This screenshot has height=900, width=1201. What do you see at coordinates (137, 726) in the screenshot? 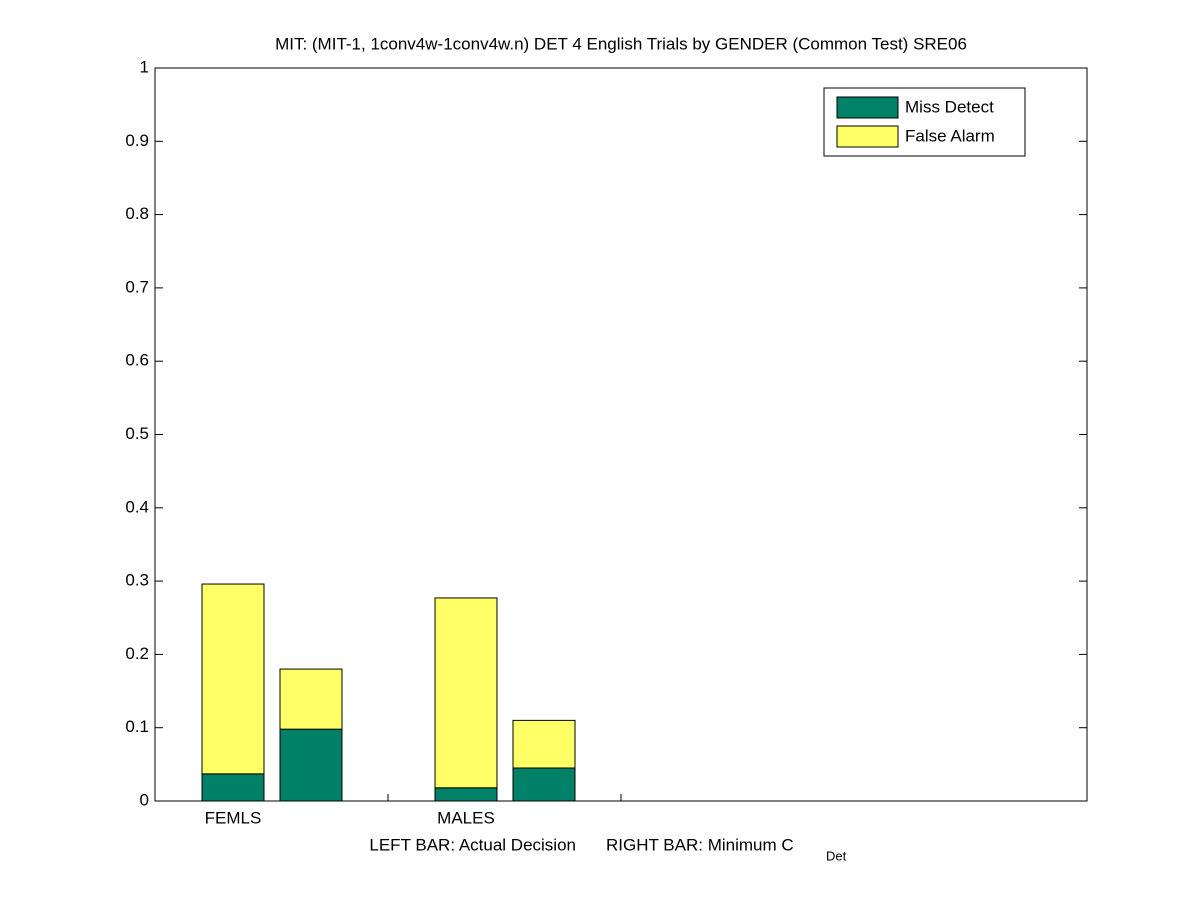
I see `y-tick-label: 0.1` at bounding box center [137, 726].